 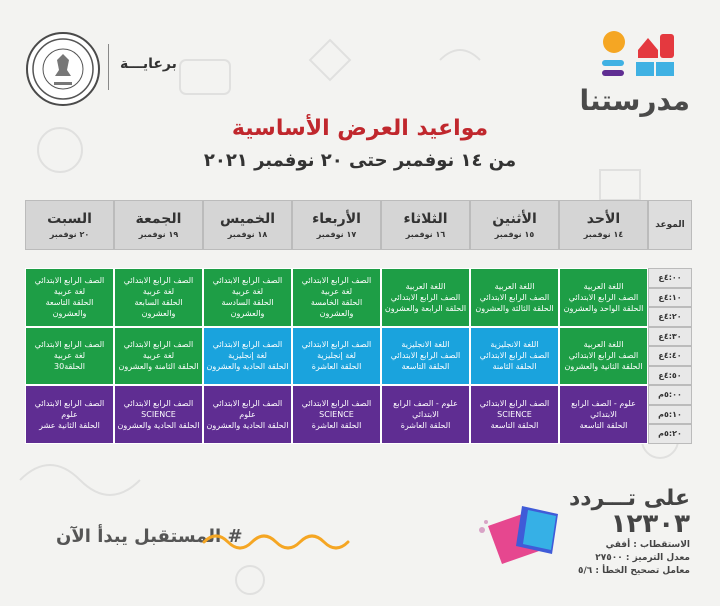 What do you see at coordinates (603, 308) in the screenshot?
I see `lesson-line: الحلقة الواحد والعشرون` at bounding box center [603, 308].